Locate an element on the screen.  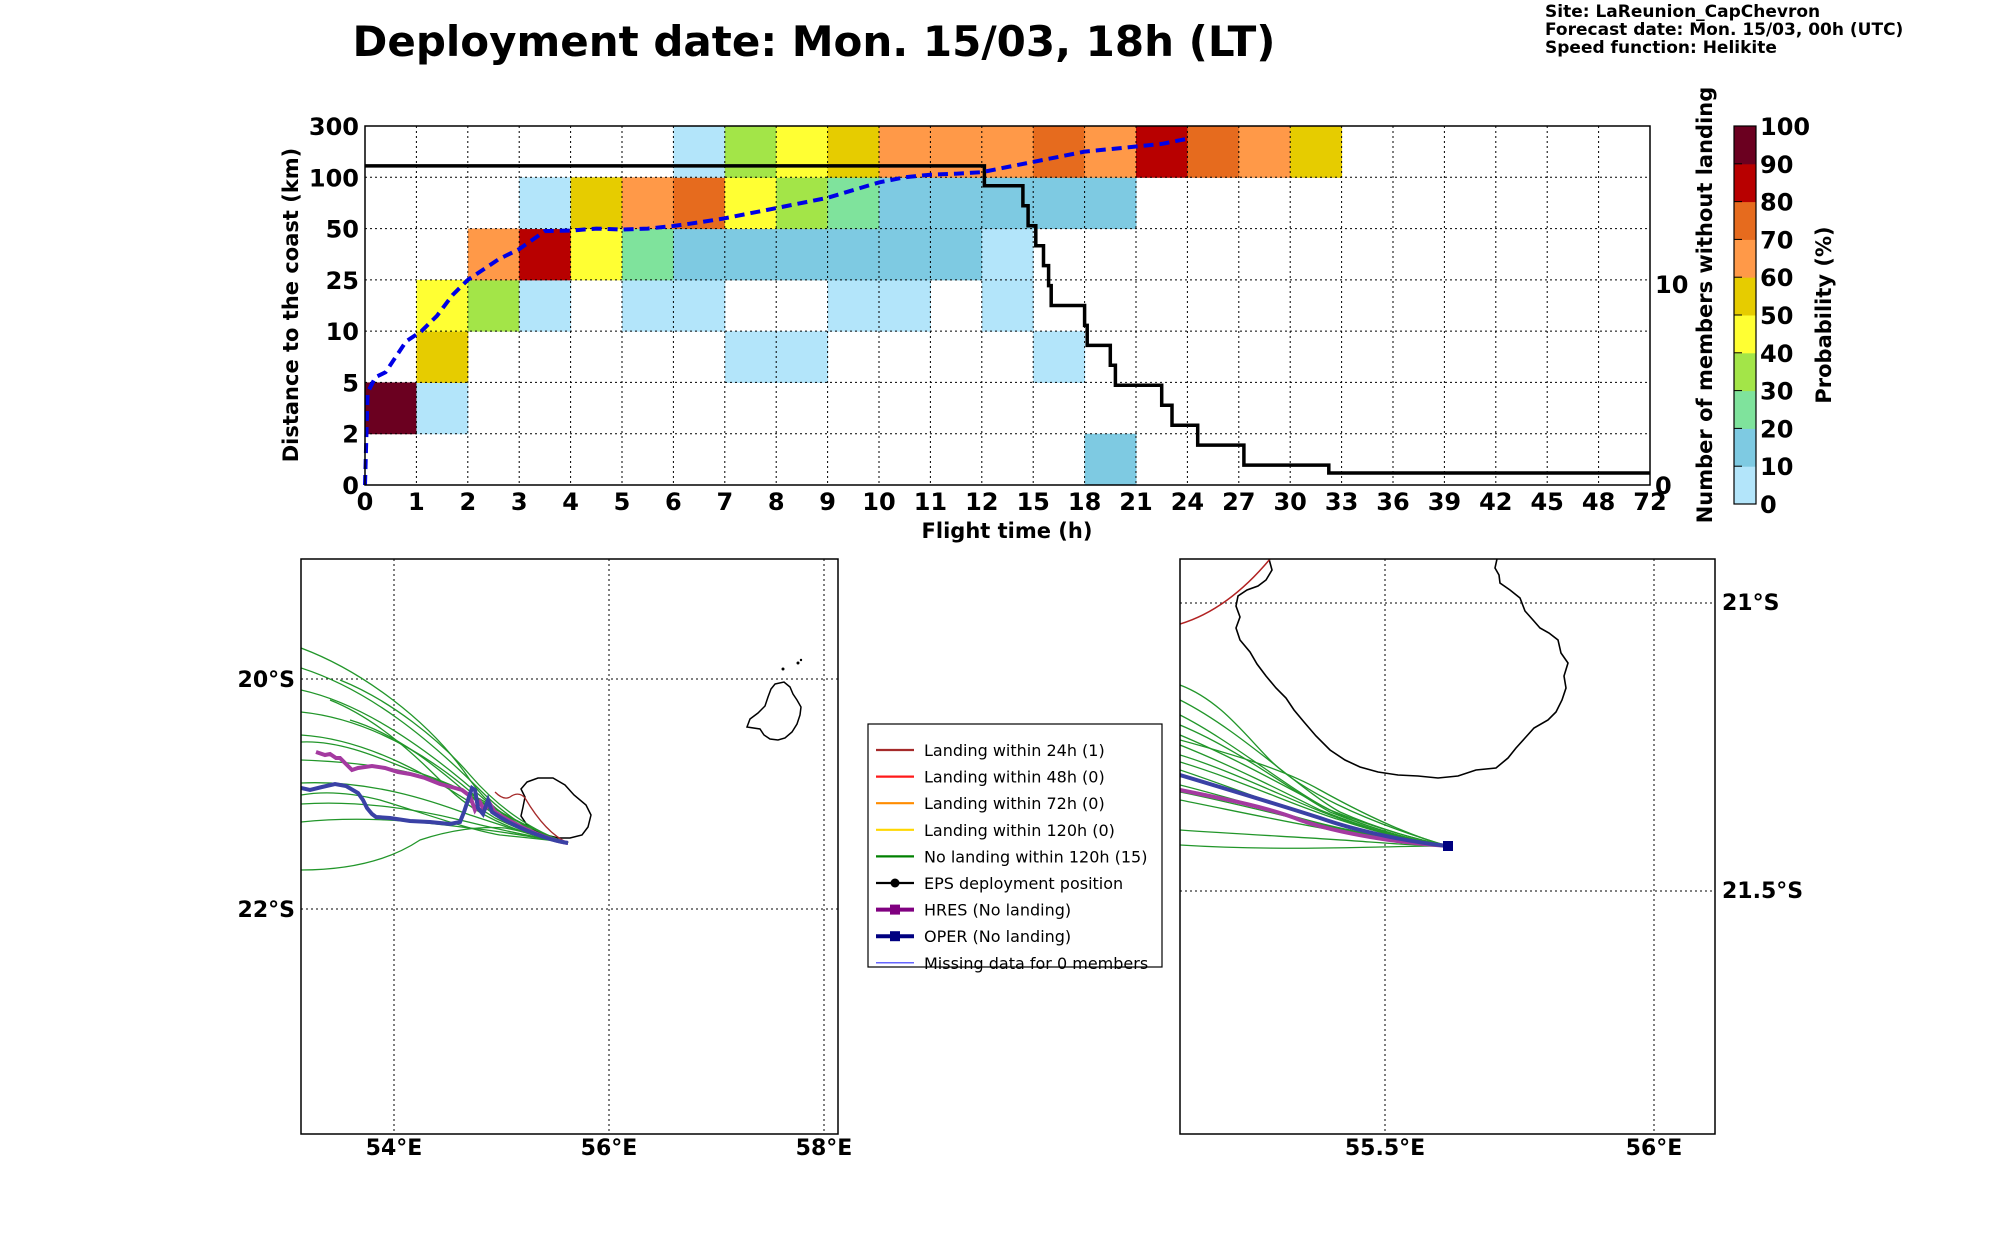
colorbar-tick-label: 20 is located at coordinates (1776, 429).